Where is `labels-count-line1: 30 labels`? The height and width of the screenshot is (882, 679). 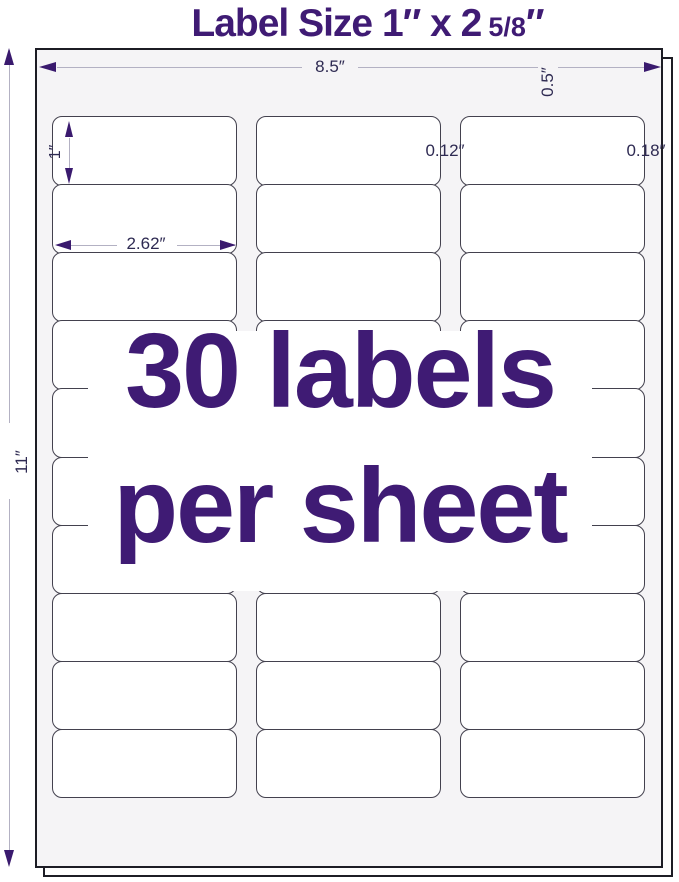 labels-count-line1: 30 labels is located at coordinates (341, 371).